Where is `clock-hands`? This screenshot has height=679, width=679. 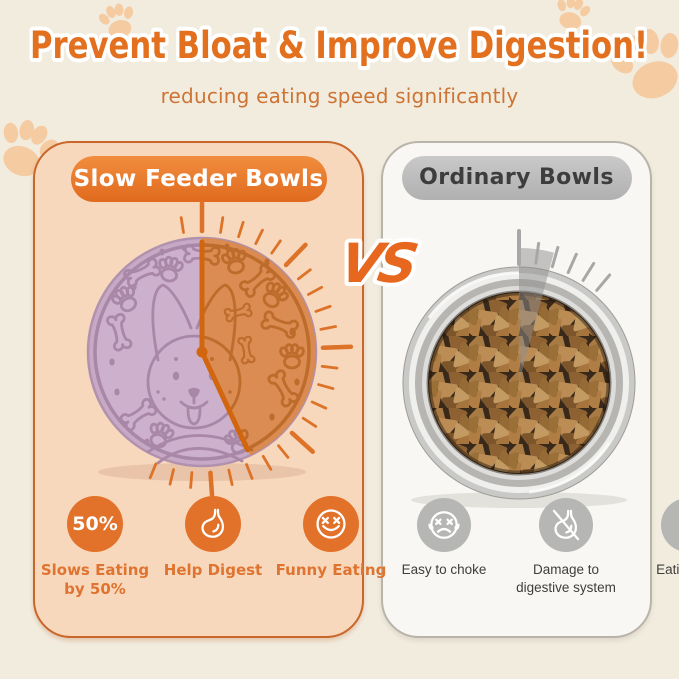 clock-hands is located at coordinates (225, 346).